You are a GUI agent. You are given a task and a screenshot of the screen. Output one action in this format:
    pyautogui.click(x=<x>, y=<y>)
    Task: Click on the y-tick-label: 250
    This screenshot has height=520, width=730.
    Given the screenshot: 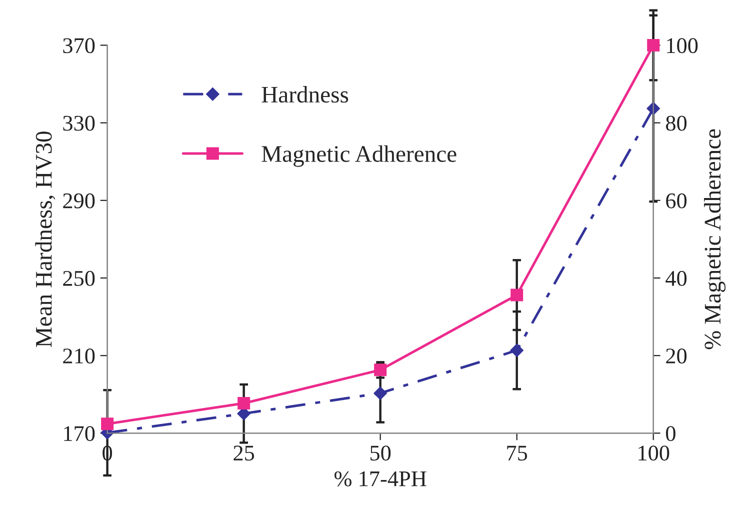 What is the action you would take?
    pyautogui.click(x=79, y=278)
    